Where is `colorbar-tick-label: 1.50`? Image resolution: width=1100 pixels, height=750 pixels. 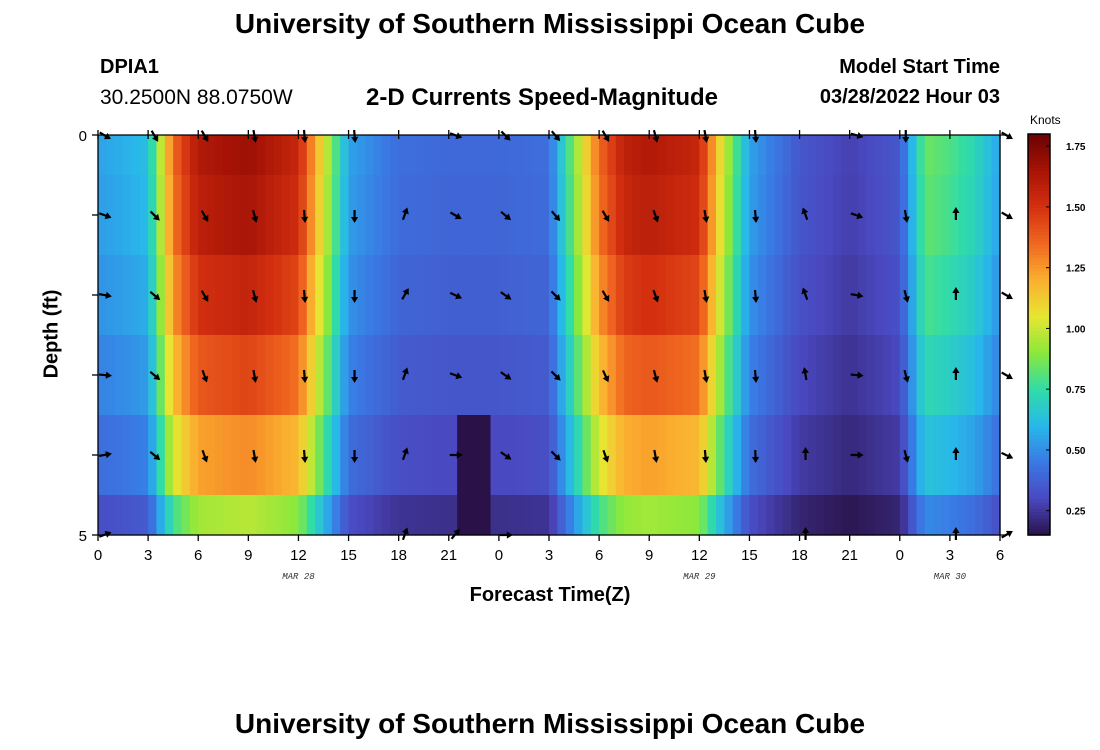
colorbar-tick-label: 1.50 is located at coordinates (1076, 208).